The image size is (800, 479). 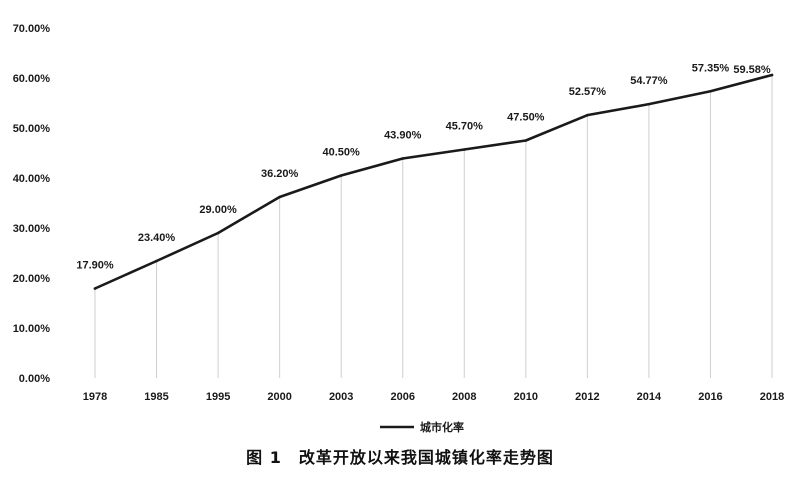 I want to click on data-label: 57.35%, so click(x=711, y=68).